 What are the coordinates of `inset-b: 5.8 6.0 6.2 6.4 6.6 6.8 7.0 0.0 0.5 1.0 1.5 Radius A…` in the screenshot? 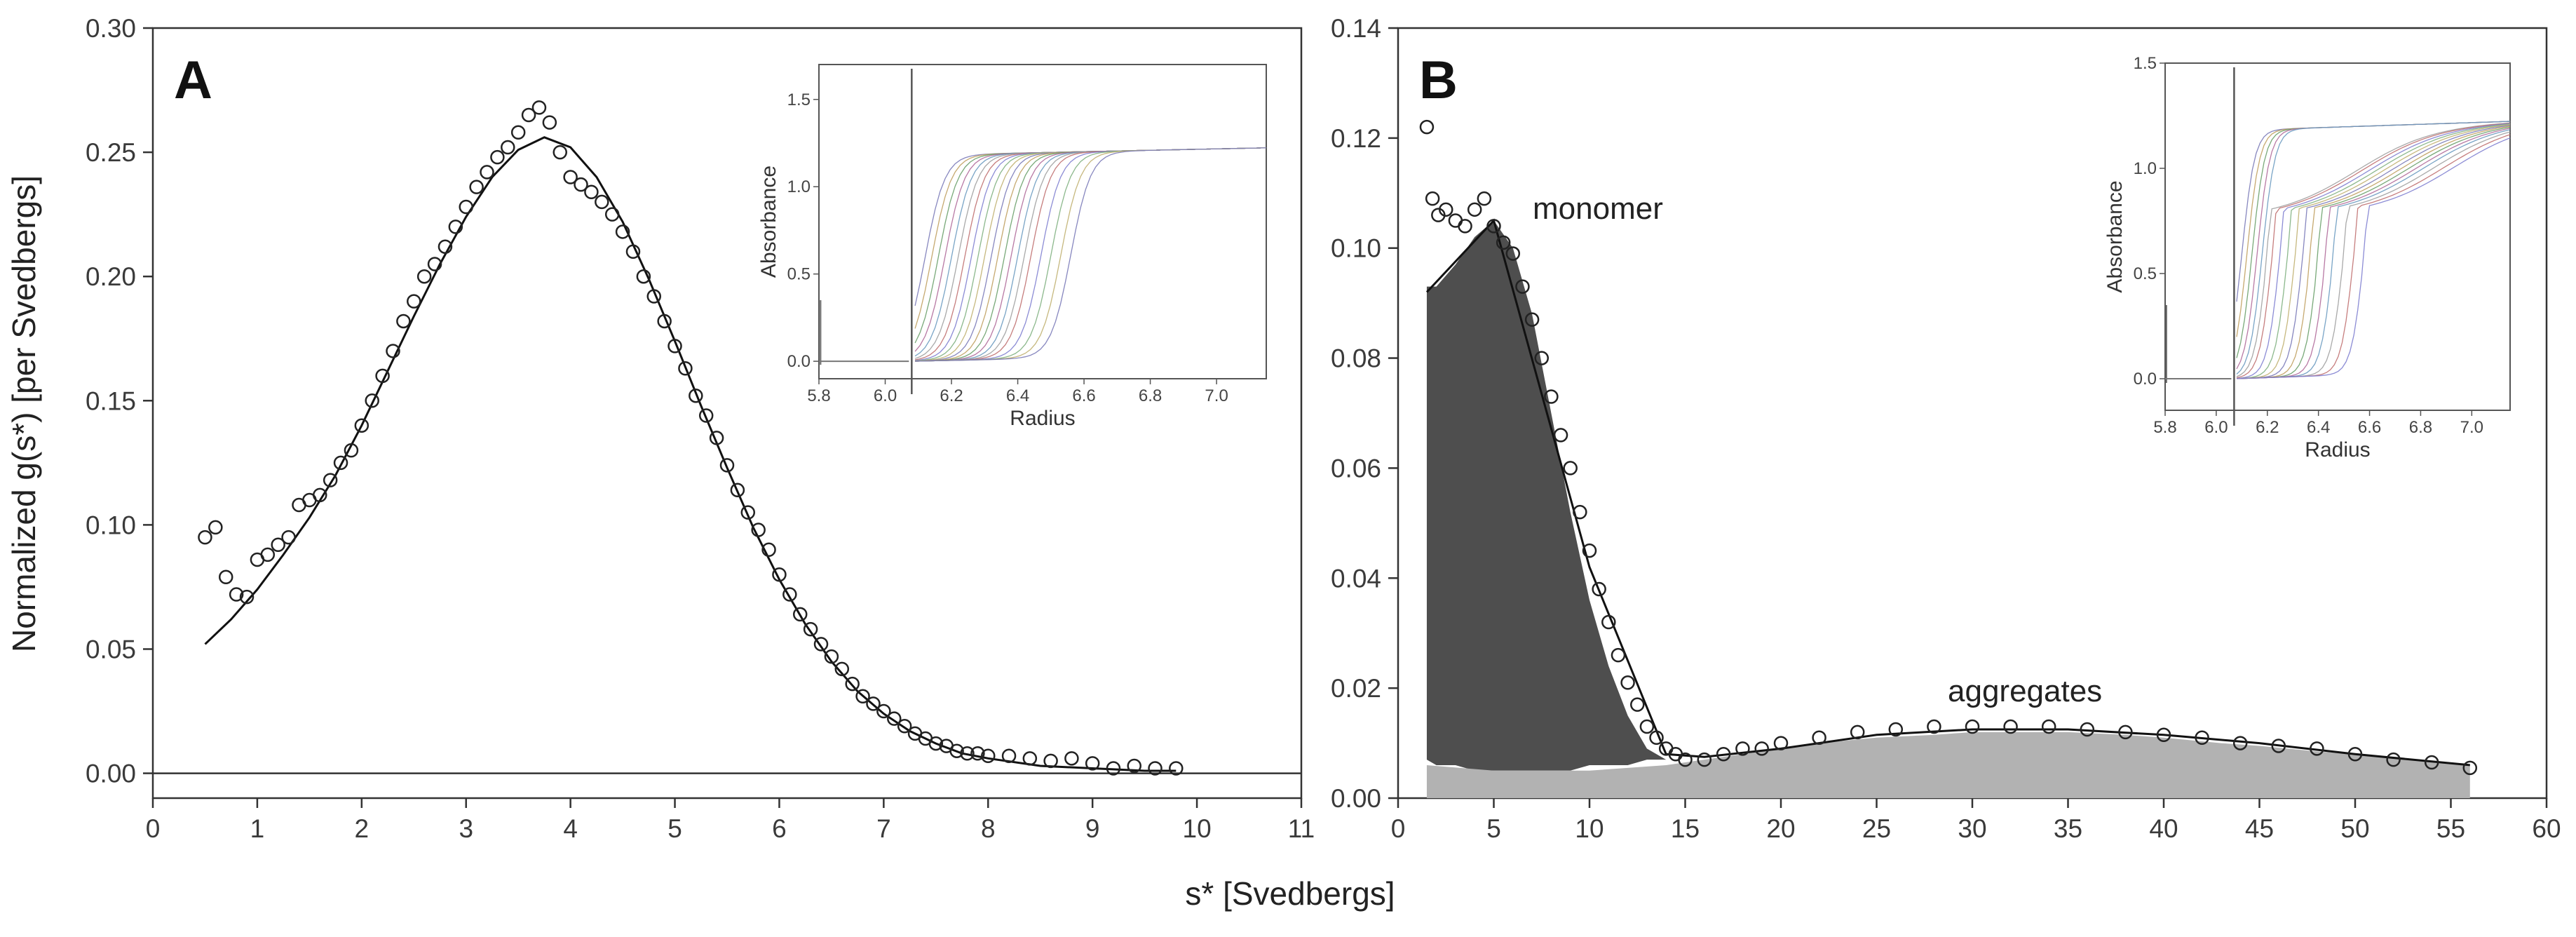 It's located at (2307, 257).